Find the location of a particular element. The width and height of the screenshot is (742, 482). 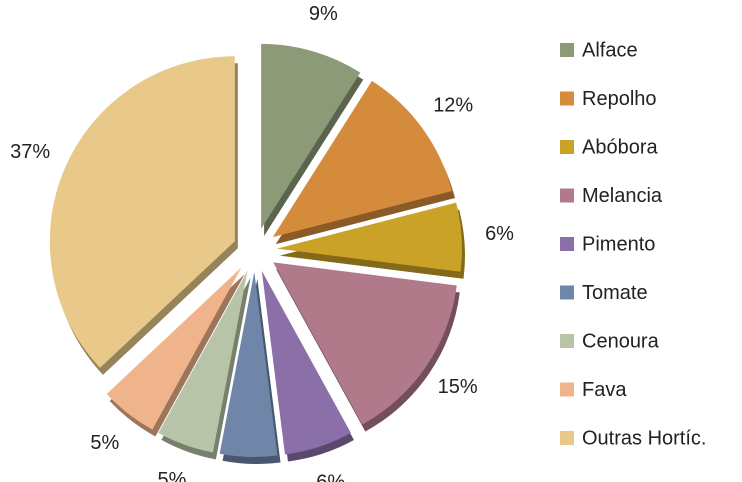

legend-label: Cenoura is located at coordinates (621, 341).